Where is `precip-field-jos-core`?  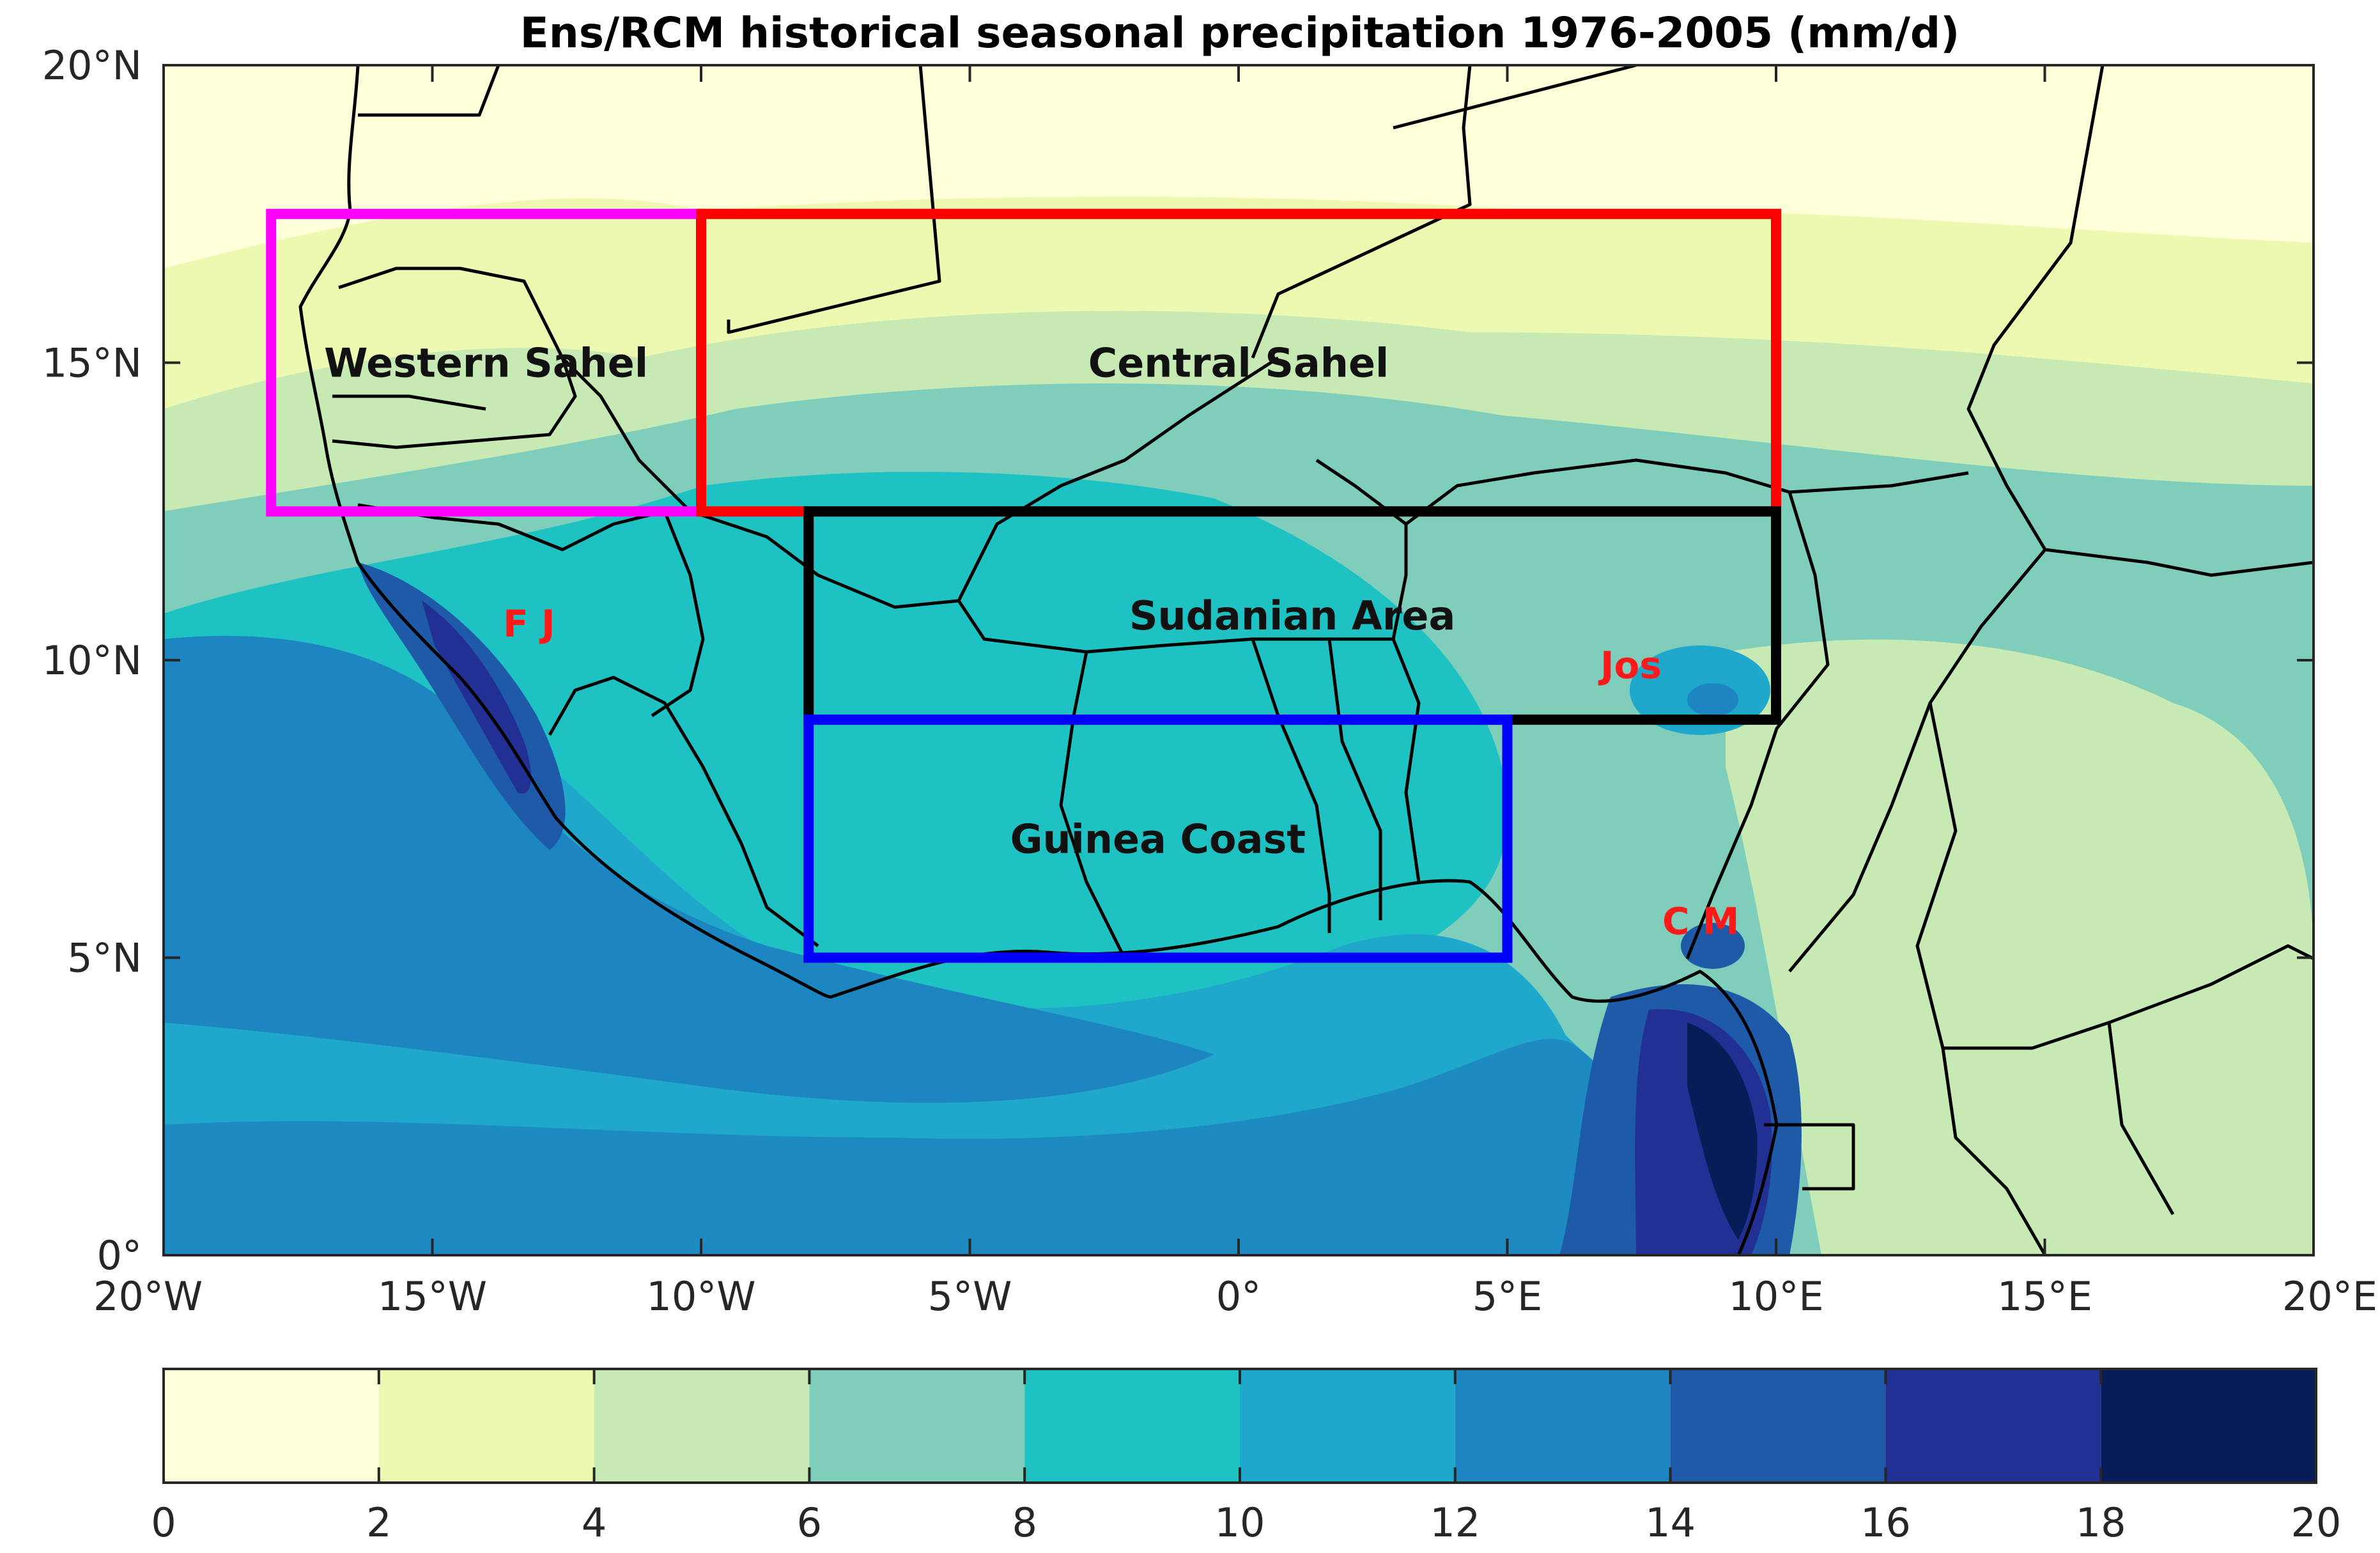
precip-field-jos-core is located at coordinates (1712, 699).